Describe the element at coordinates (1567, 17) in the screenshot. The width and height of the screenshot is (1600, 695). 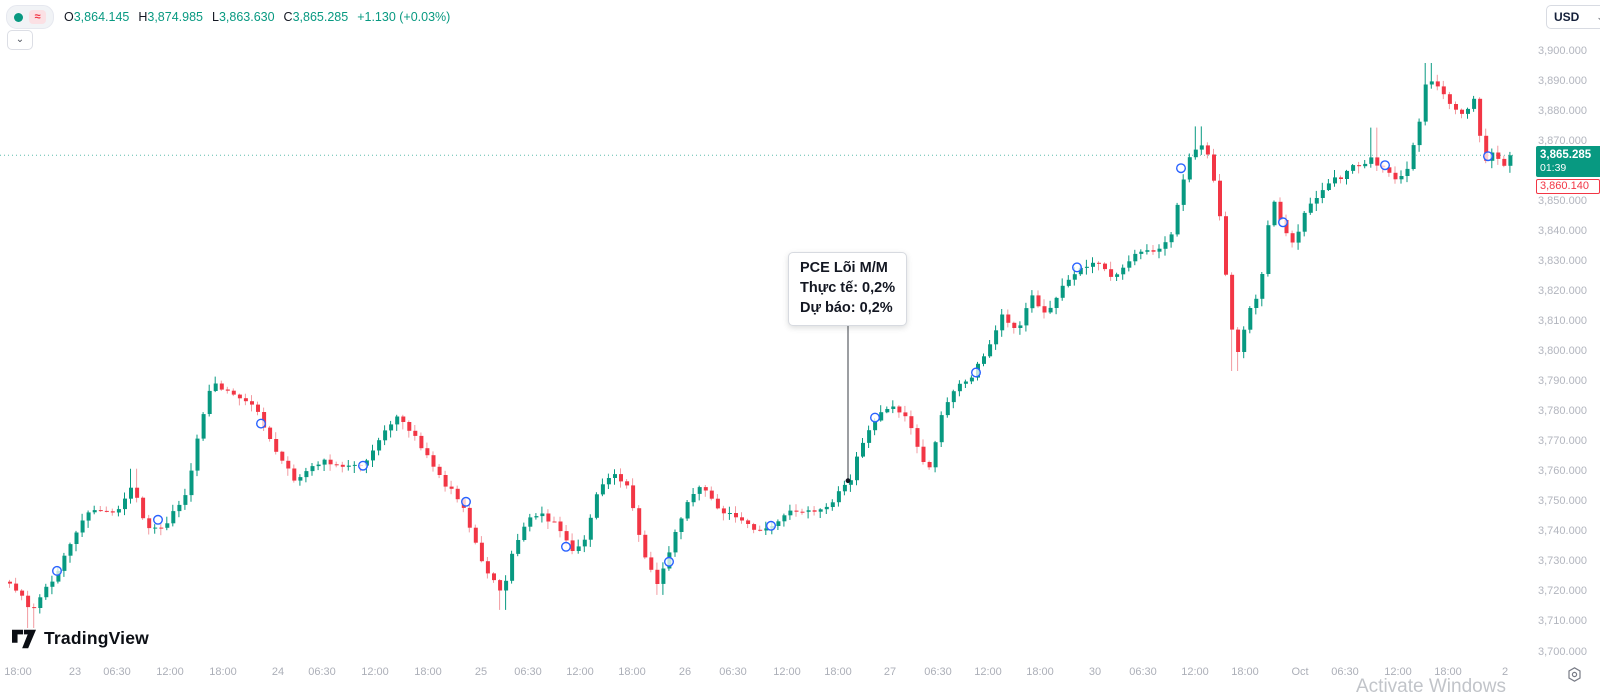
I see `currency-value: USD` at that location.